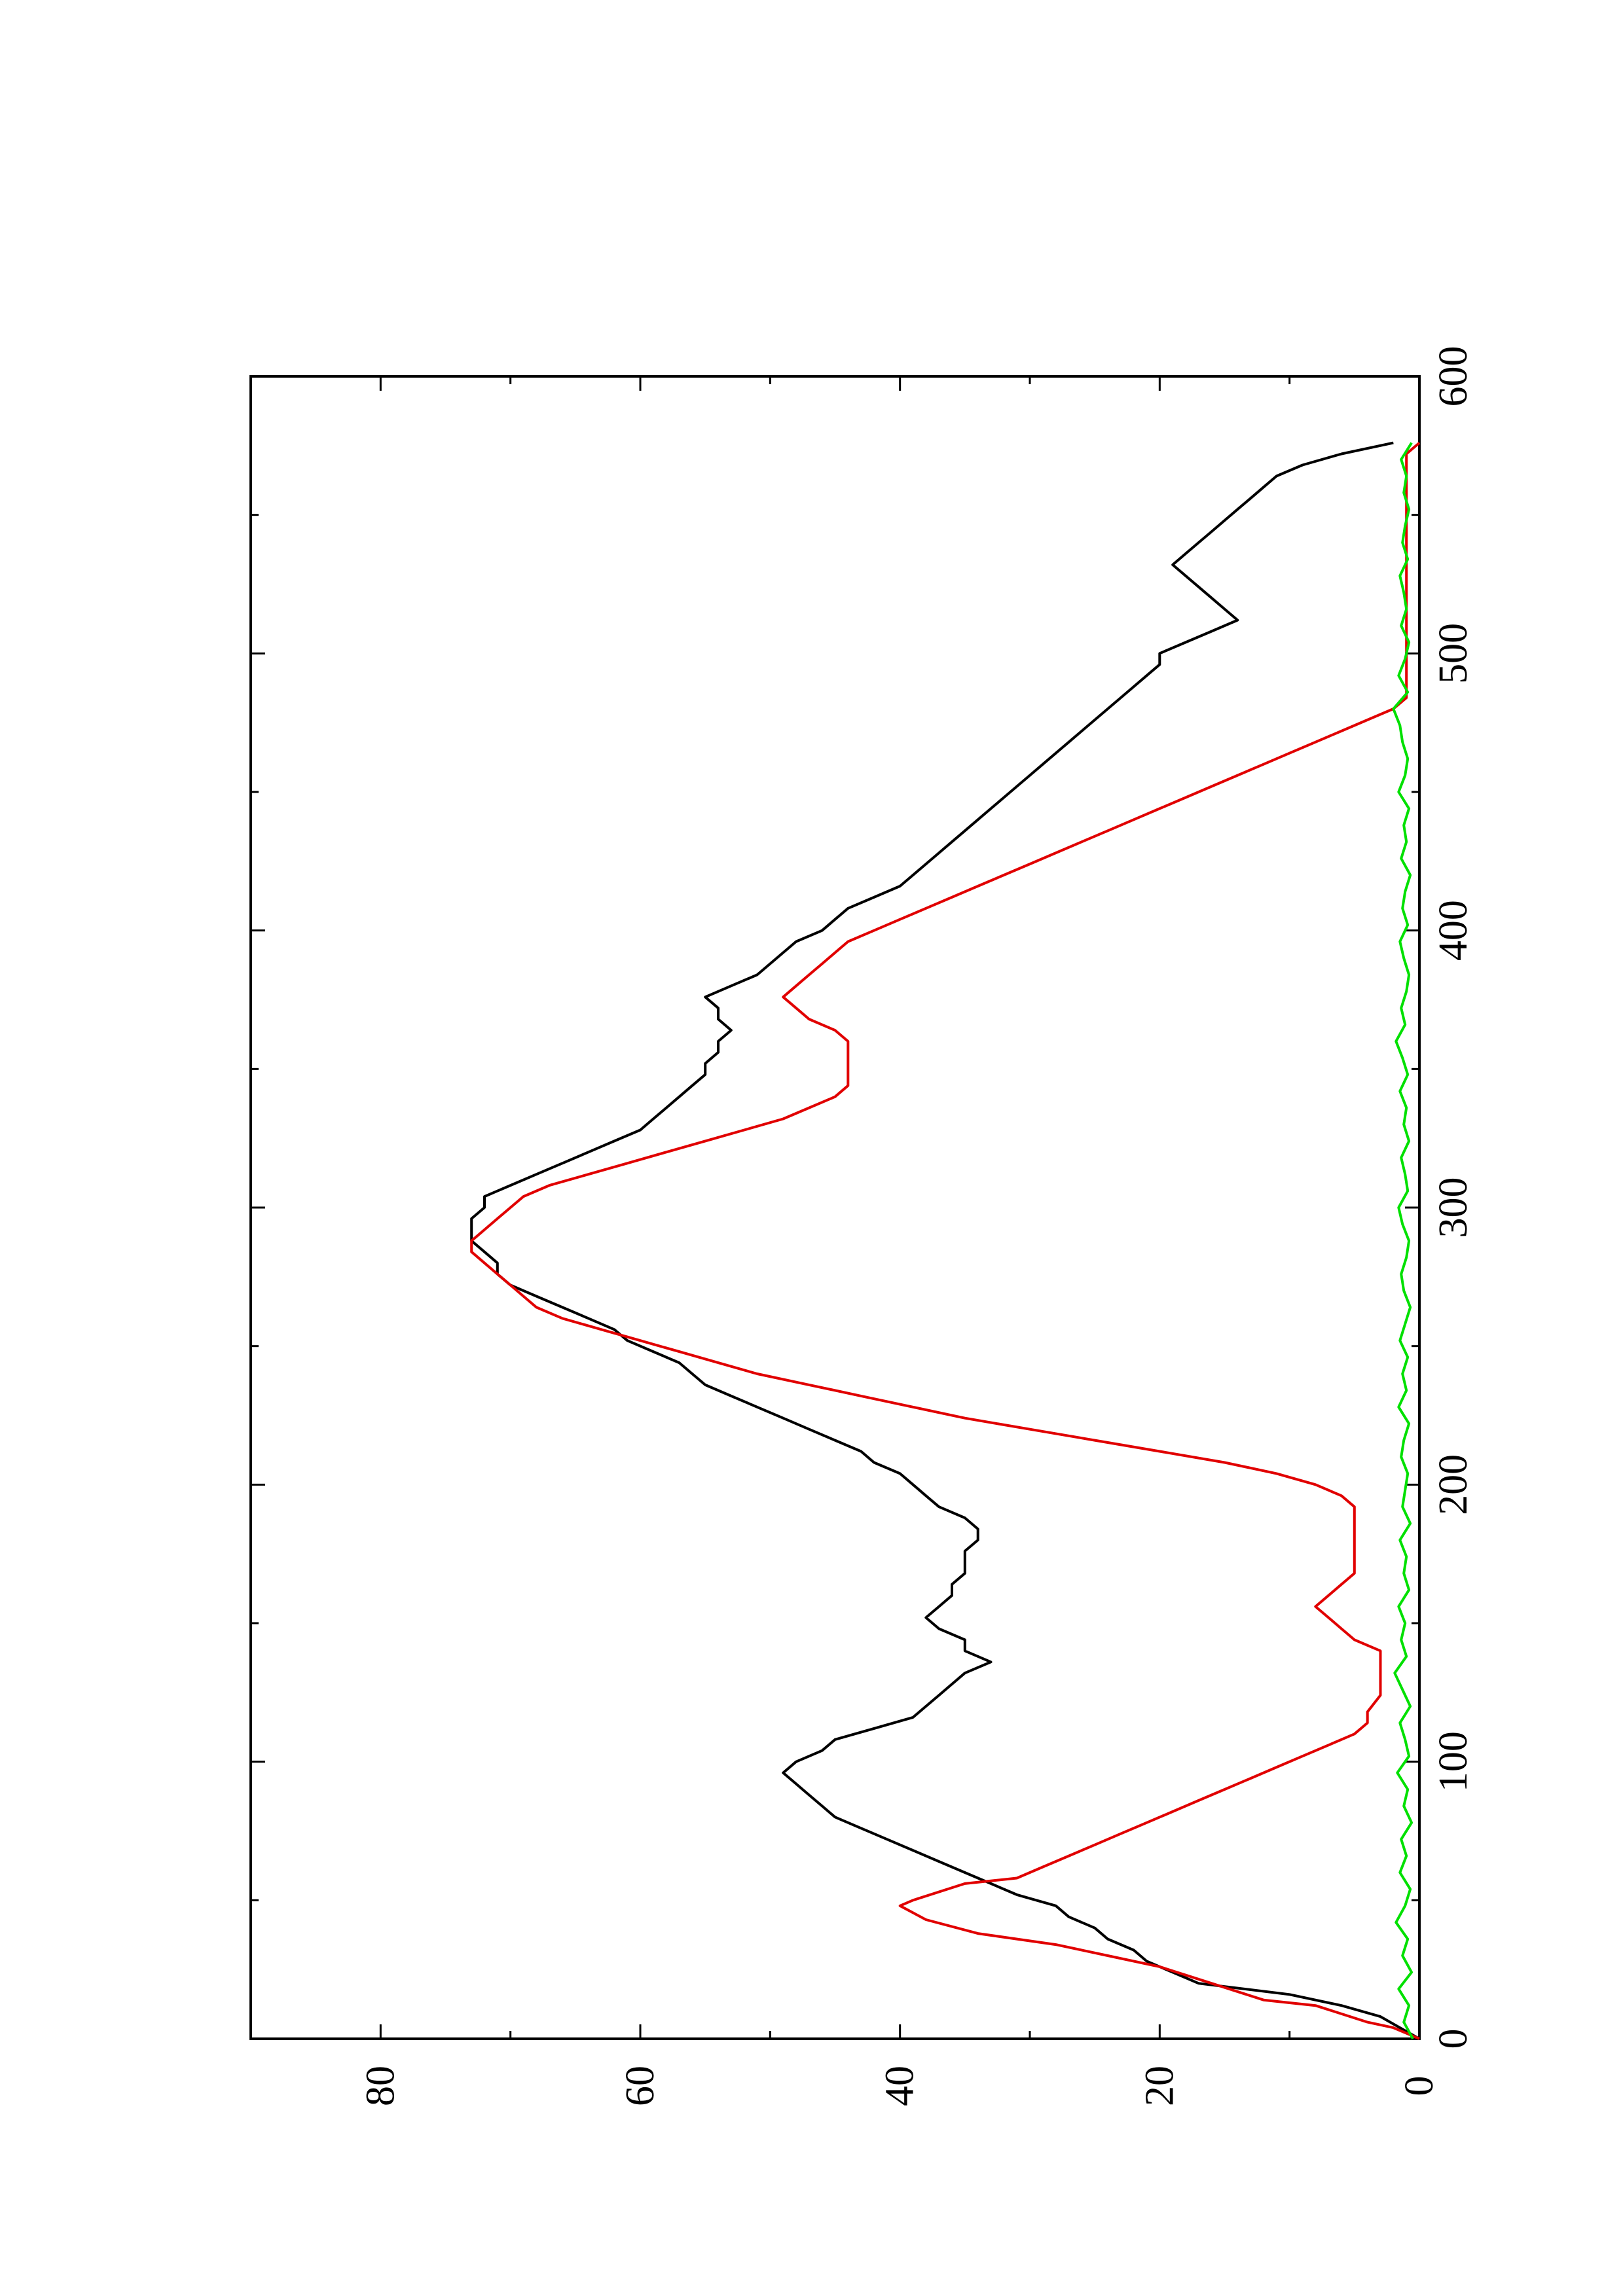  Describe the element at coordinates (1453, 930) in the screenshot. I see `x-tick-label: 400` at that location.